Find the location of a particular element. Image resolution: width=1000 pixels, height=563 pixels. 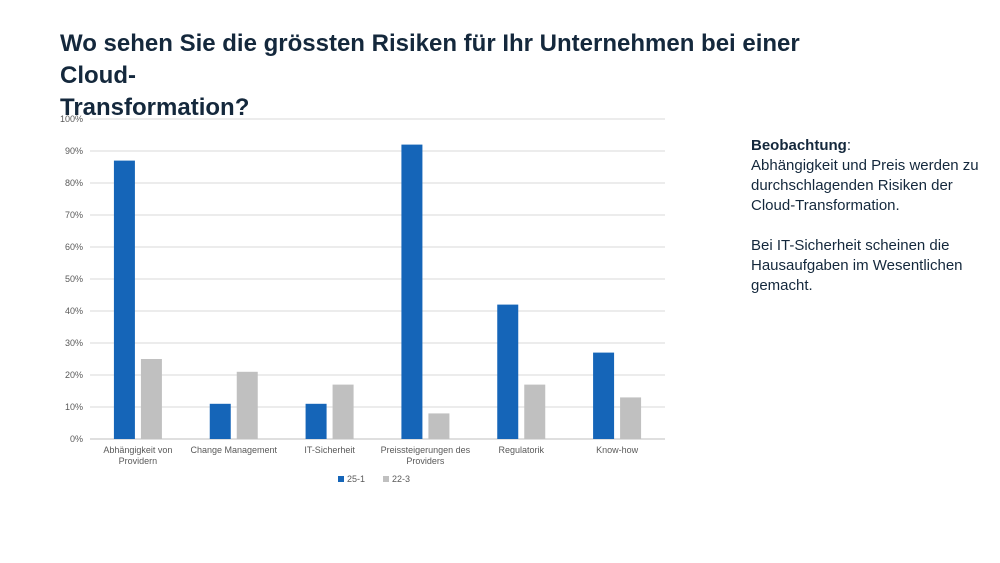

y-tick-label: 40% is located at coordinates (74, 311).